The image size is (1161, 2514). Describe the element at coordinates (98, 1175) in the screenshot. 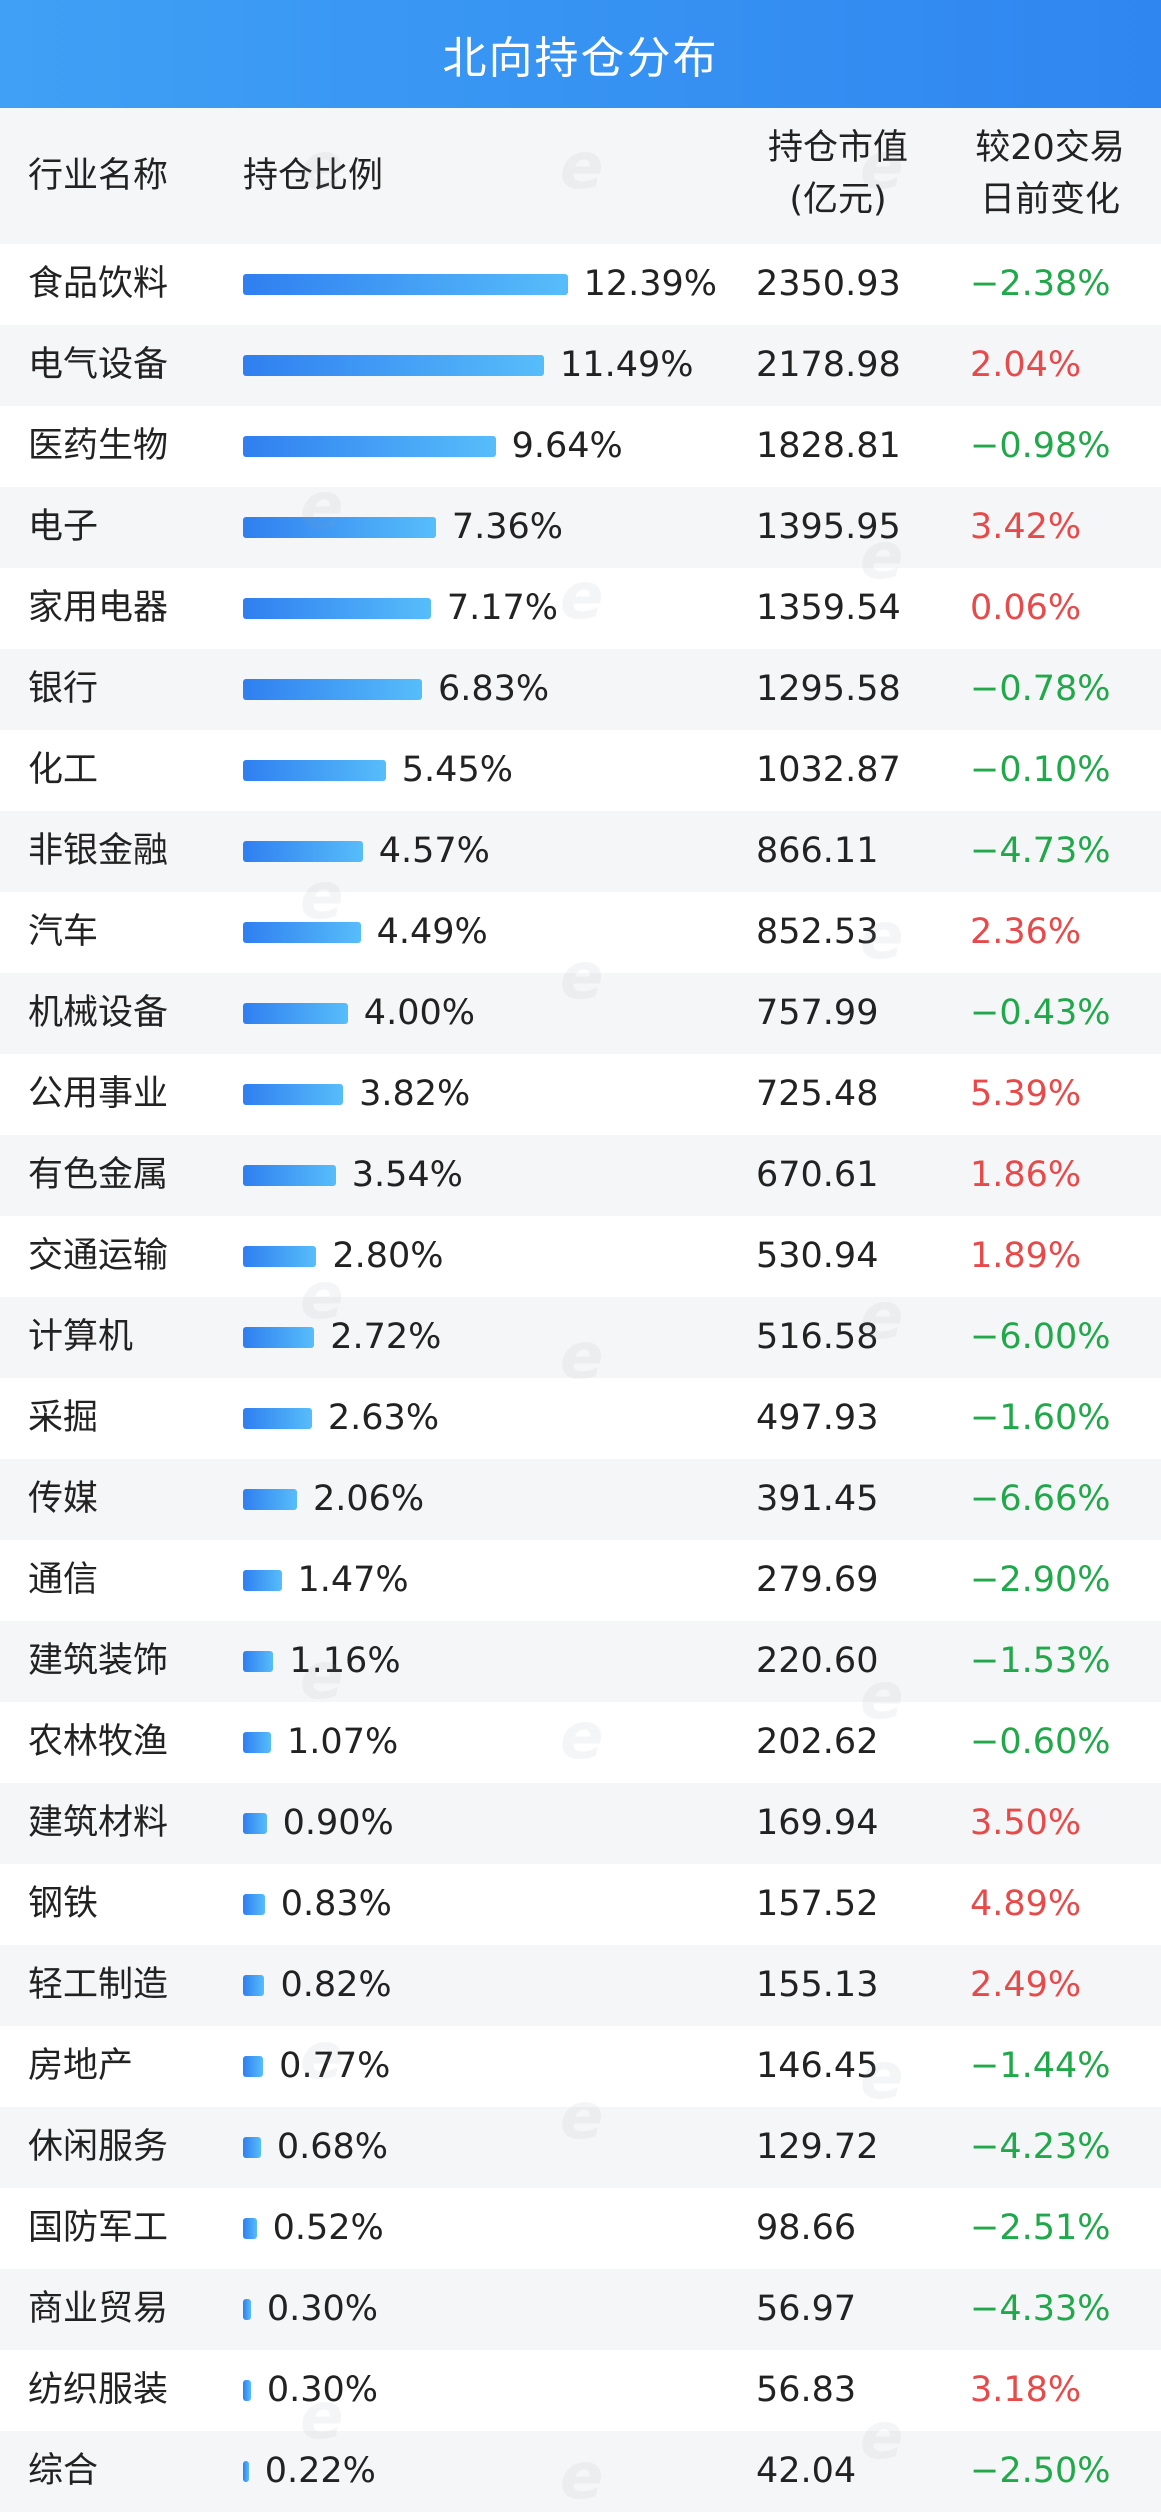

I see `industry-name: 有色金属` at that location.